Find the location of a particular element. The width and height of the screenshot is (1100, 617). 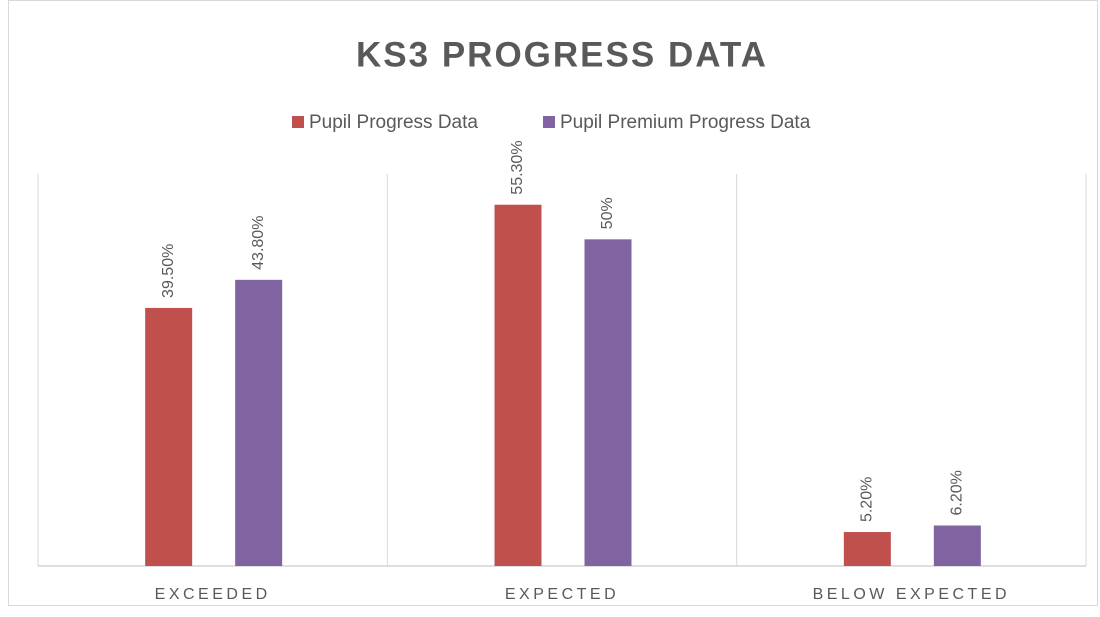

legend-label: Pupil Progress Data is located at coordinates (393, 122).